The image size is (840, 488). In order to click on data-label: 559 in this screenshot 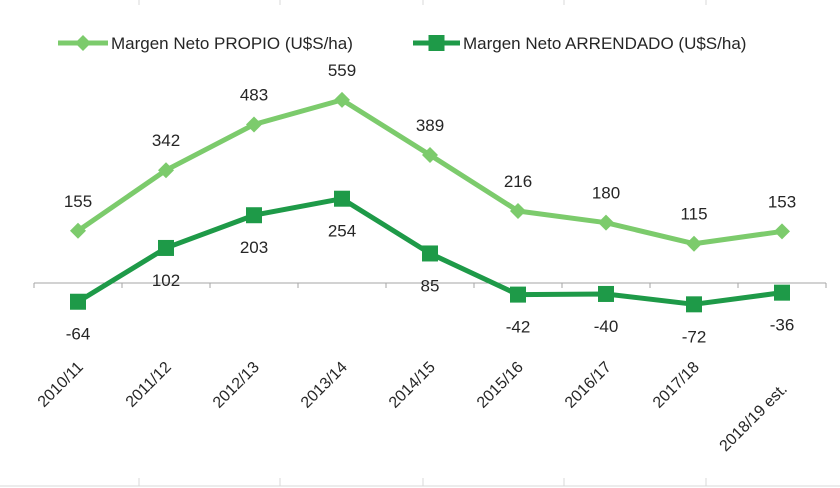, I will do `click(342, 70)`.